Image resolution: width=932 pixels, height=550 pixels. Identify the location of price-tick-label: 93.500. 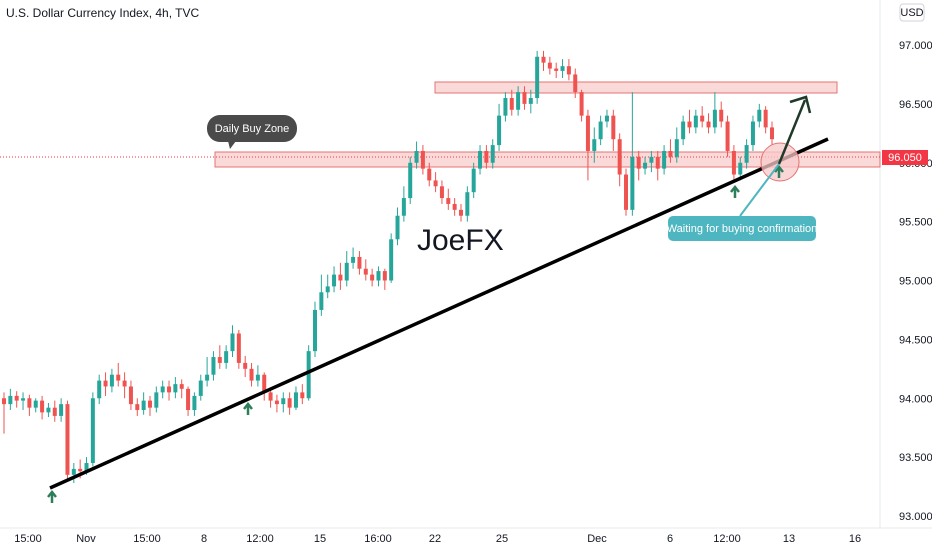
(915, 458).